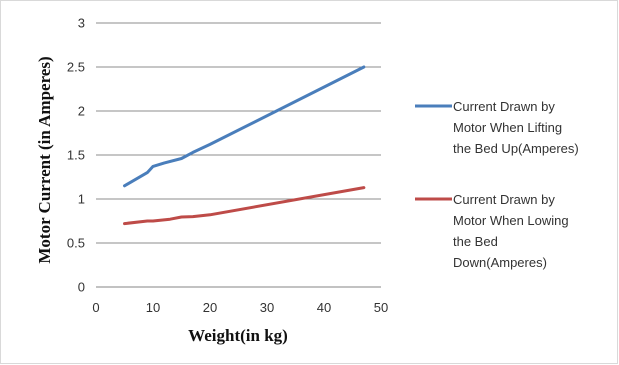 The image size is (619, 365). I want to click on x-tick-label: 40, so click(324, 307).